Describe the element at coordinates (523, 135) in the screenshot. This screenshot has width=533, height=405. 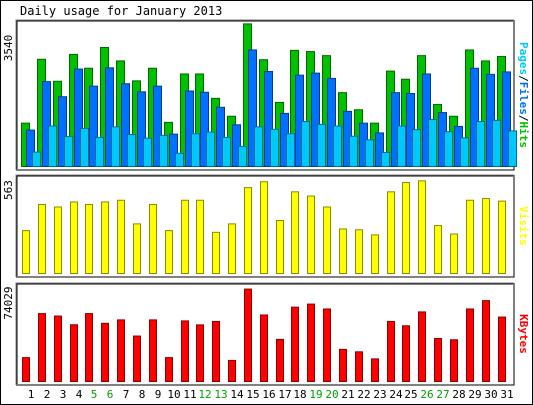
I see `legend-entry: Hits` at that location.